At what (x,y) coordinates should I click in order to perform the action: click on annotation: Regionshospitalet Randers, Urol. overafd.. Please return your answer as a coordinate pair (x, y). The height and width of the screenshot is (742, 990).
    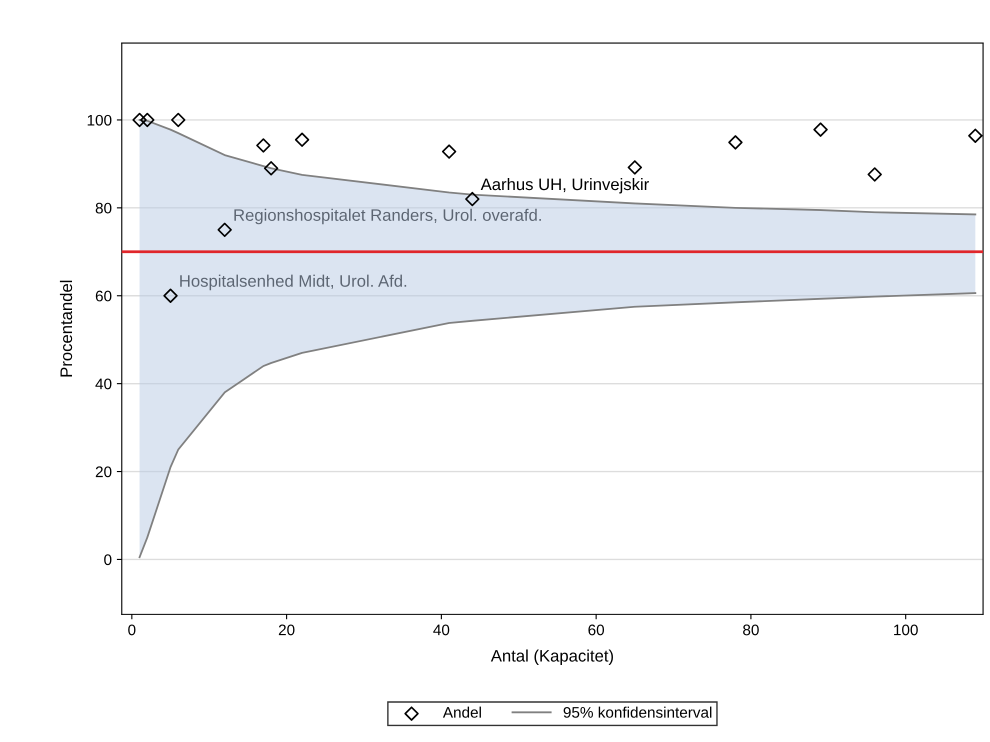
    Looking at the image, I should click on (387, 216).